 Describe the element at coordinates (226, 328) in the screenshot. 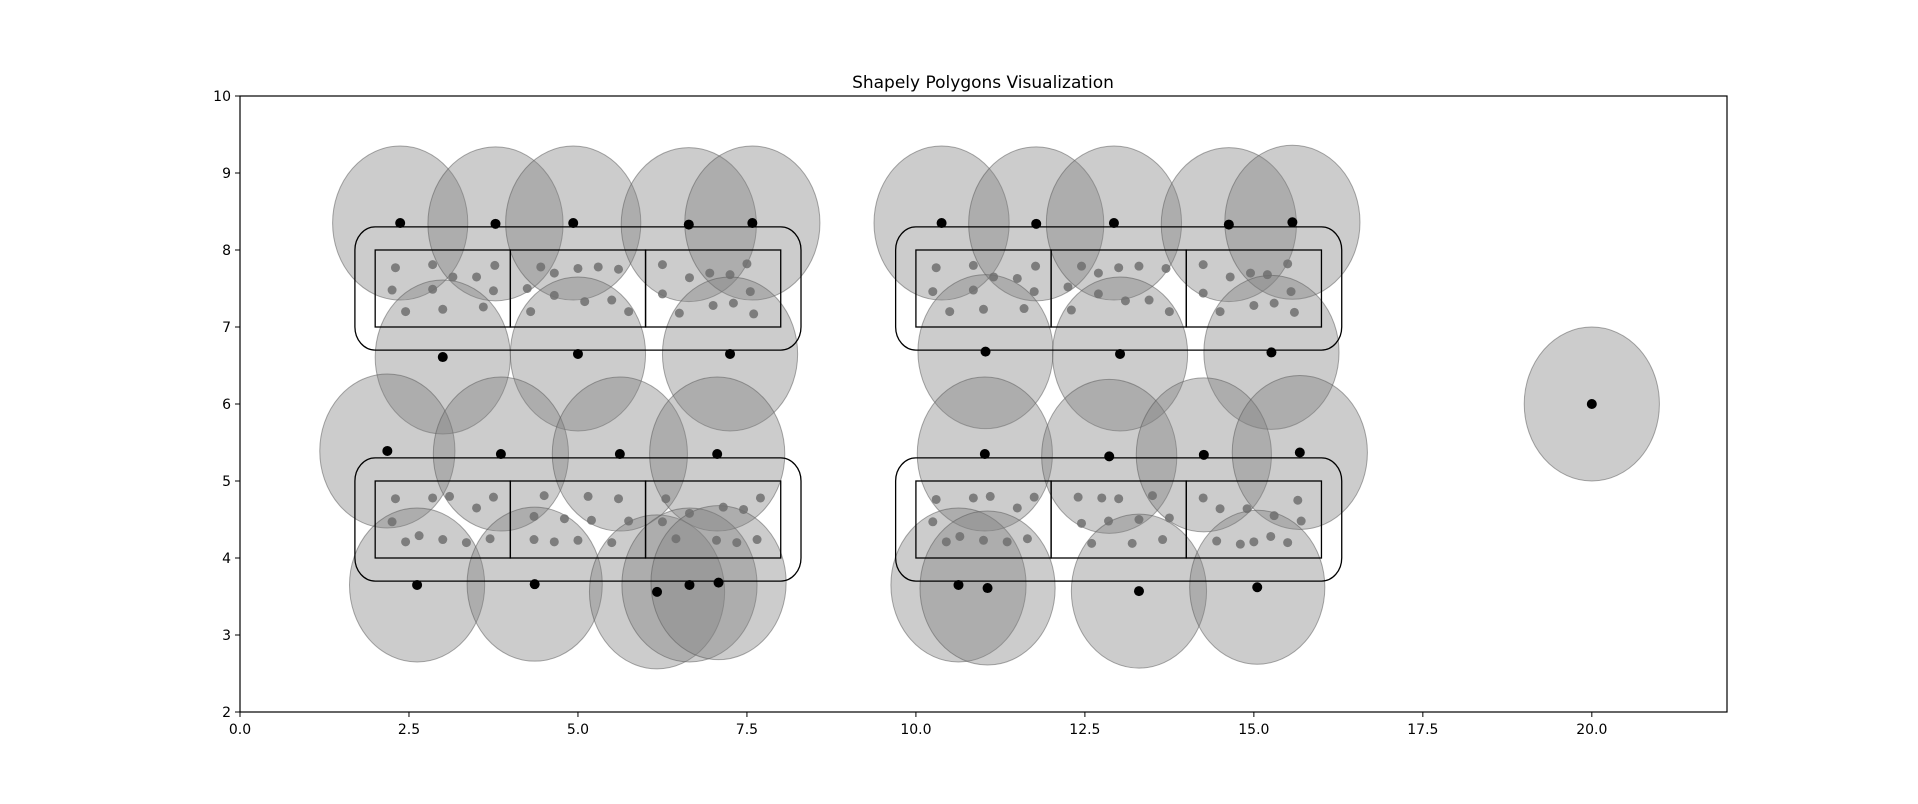

I see `y-tick-label: 7` at that location.